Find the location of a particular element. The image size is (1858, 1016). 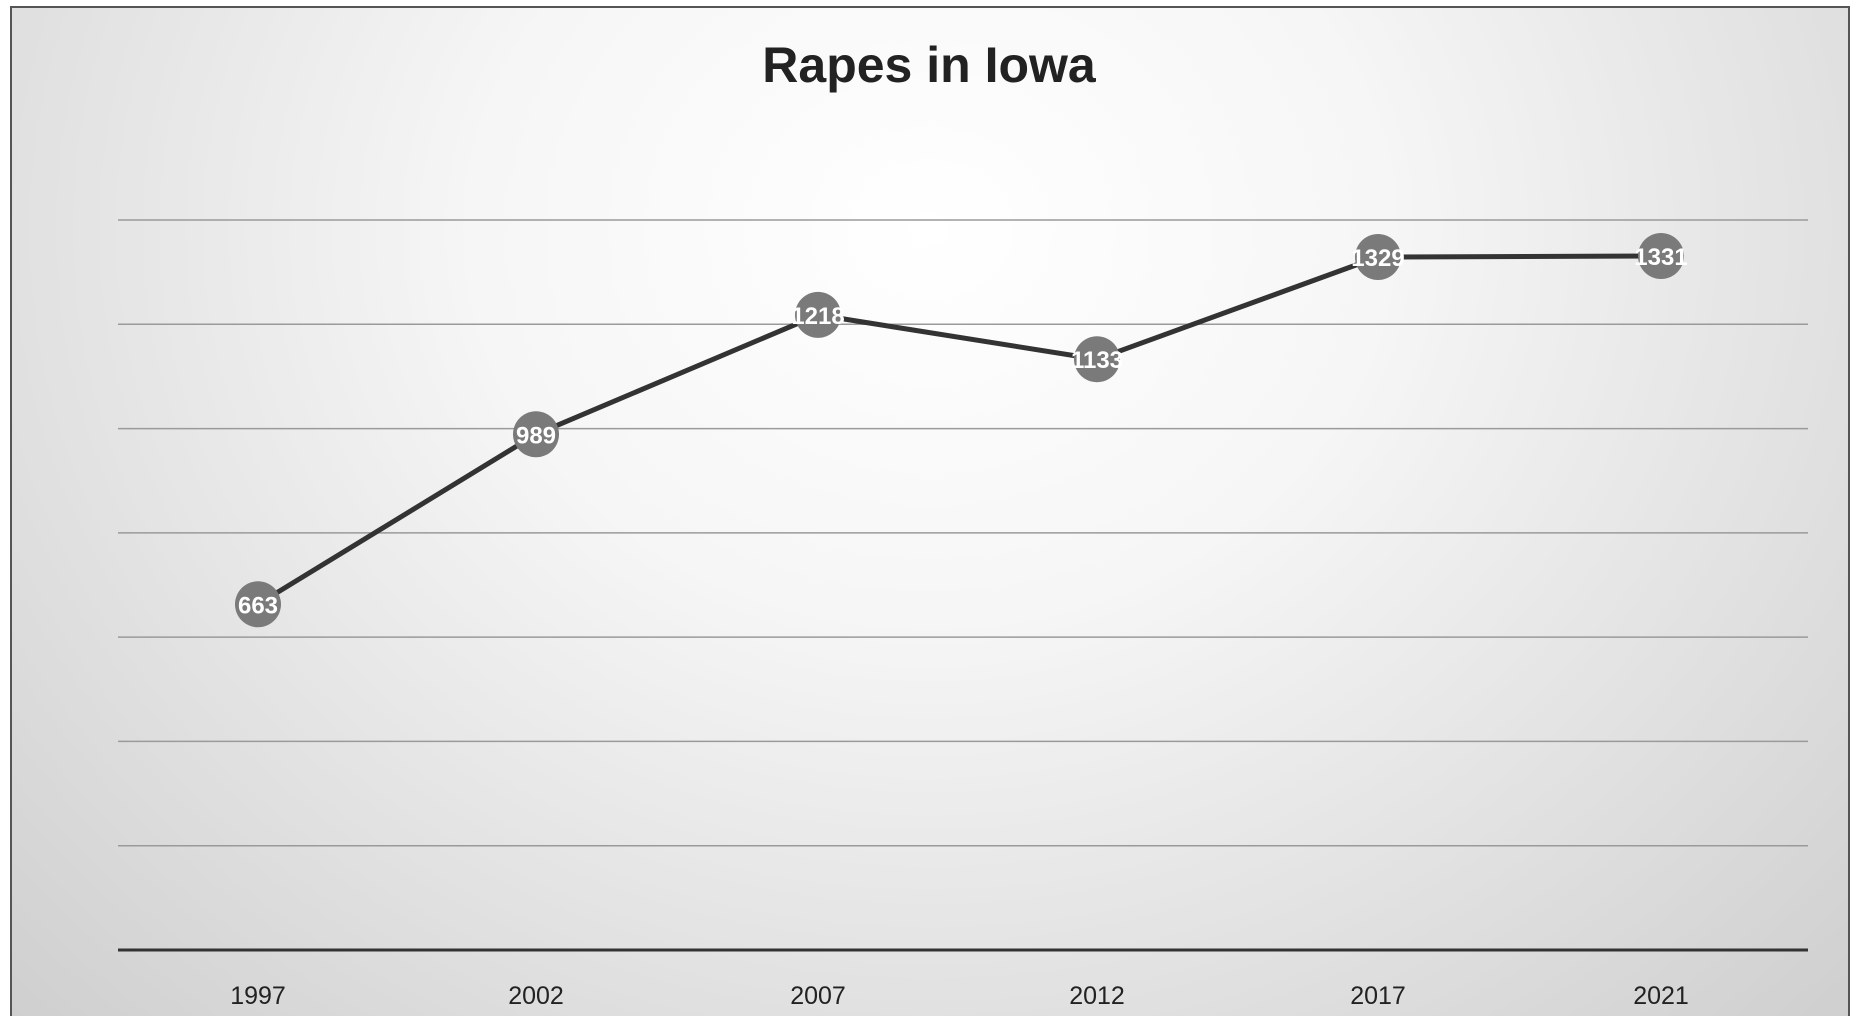

data-label: 663 is located at coordinates (258, 605).